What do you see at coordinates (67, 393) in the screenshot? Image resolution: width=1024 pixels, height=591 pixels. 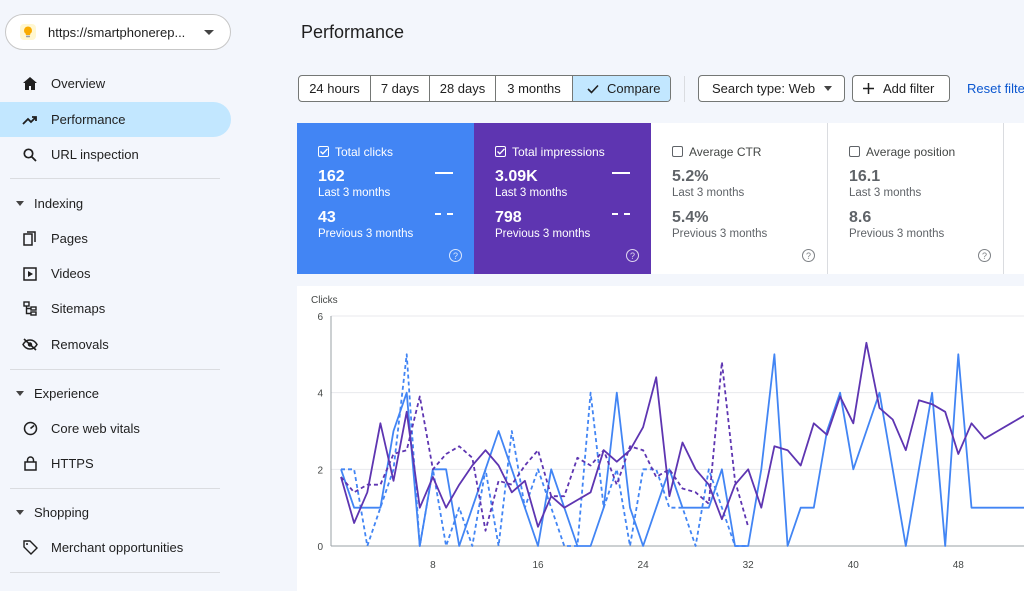 I see `section-title: Experience` at bounding box center [67, 393].